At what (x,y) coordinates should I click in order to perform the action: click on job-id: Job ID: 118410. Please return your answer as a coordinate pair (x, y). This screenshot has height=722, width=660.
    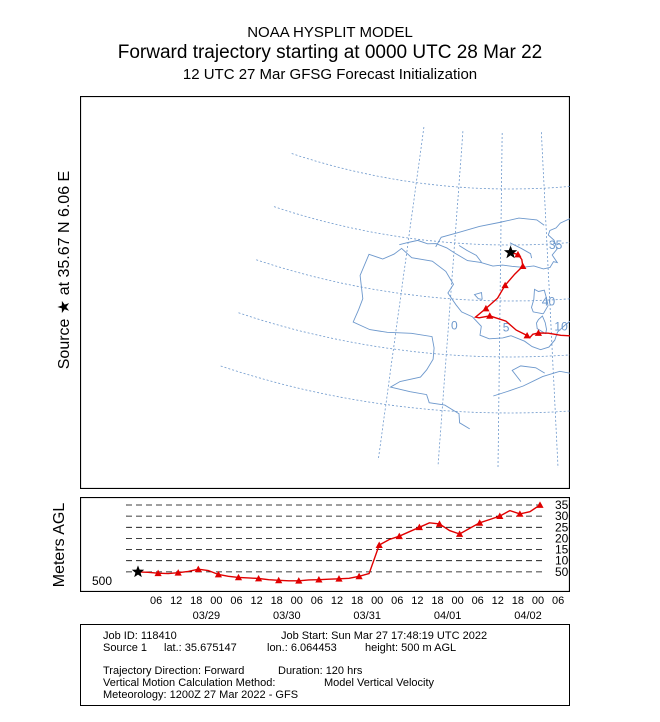
    Looking at the image, I should click on (140, 636).